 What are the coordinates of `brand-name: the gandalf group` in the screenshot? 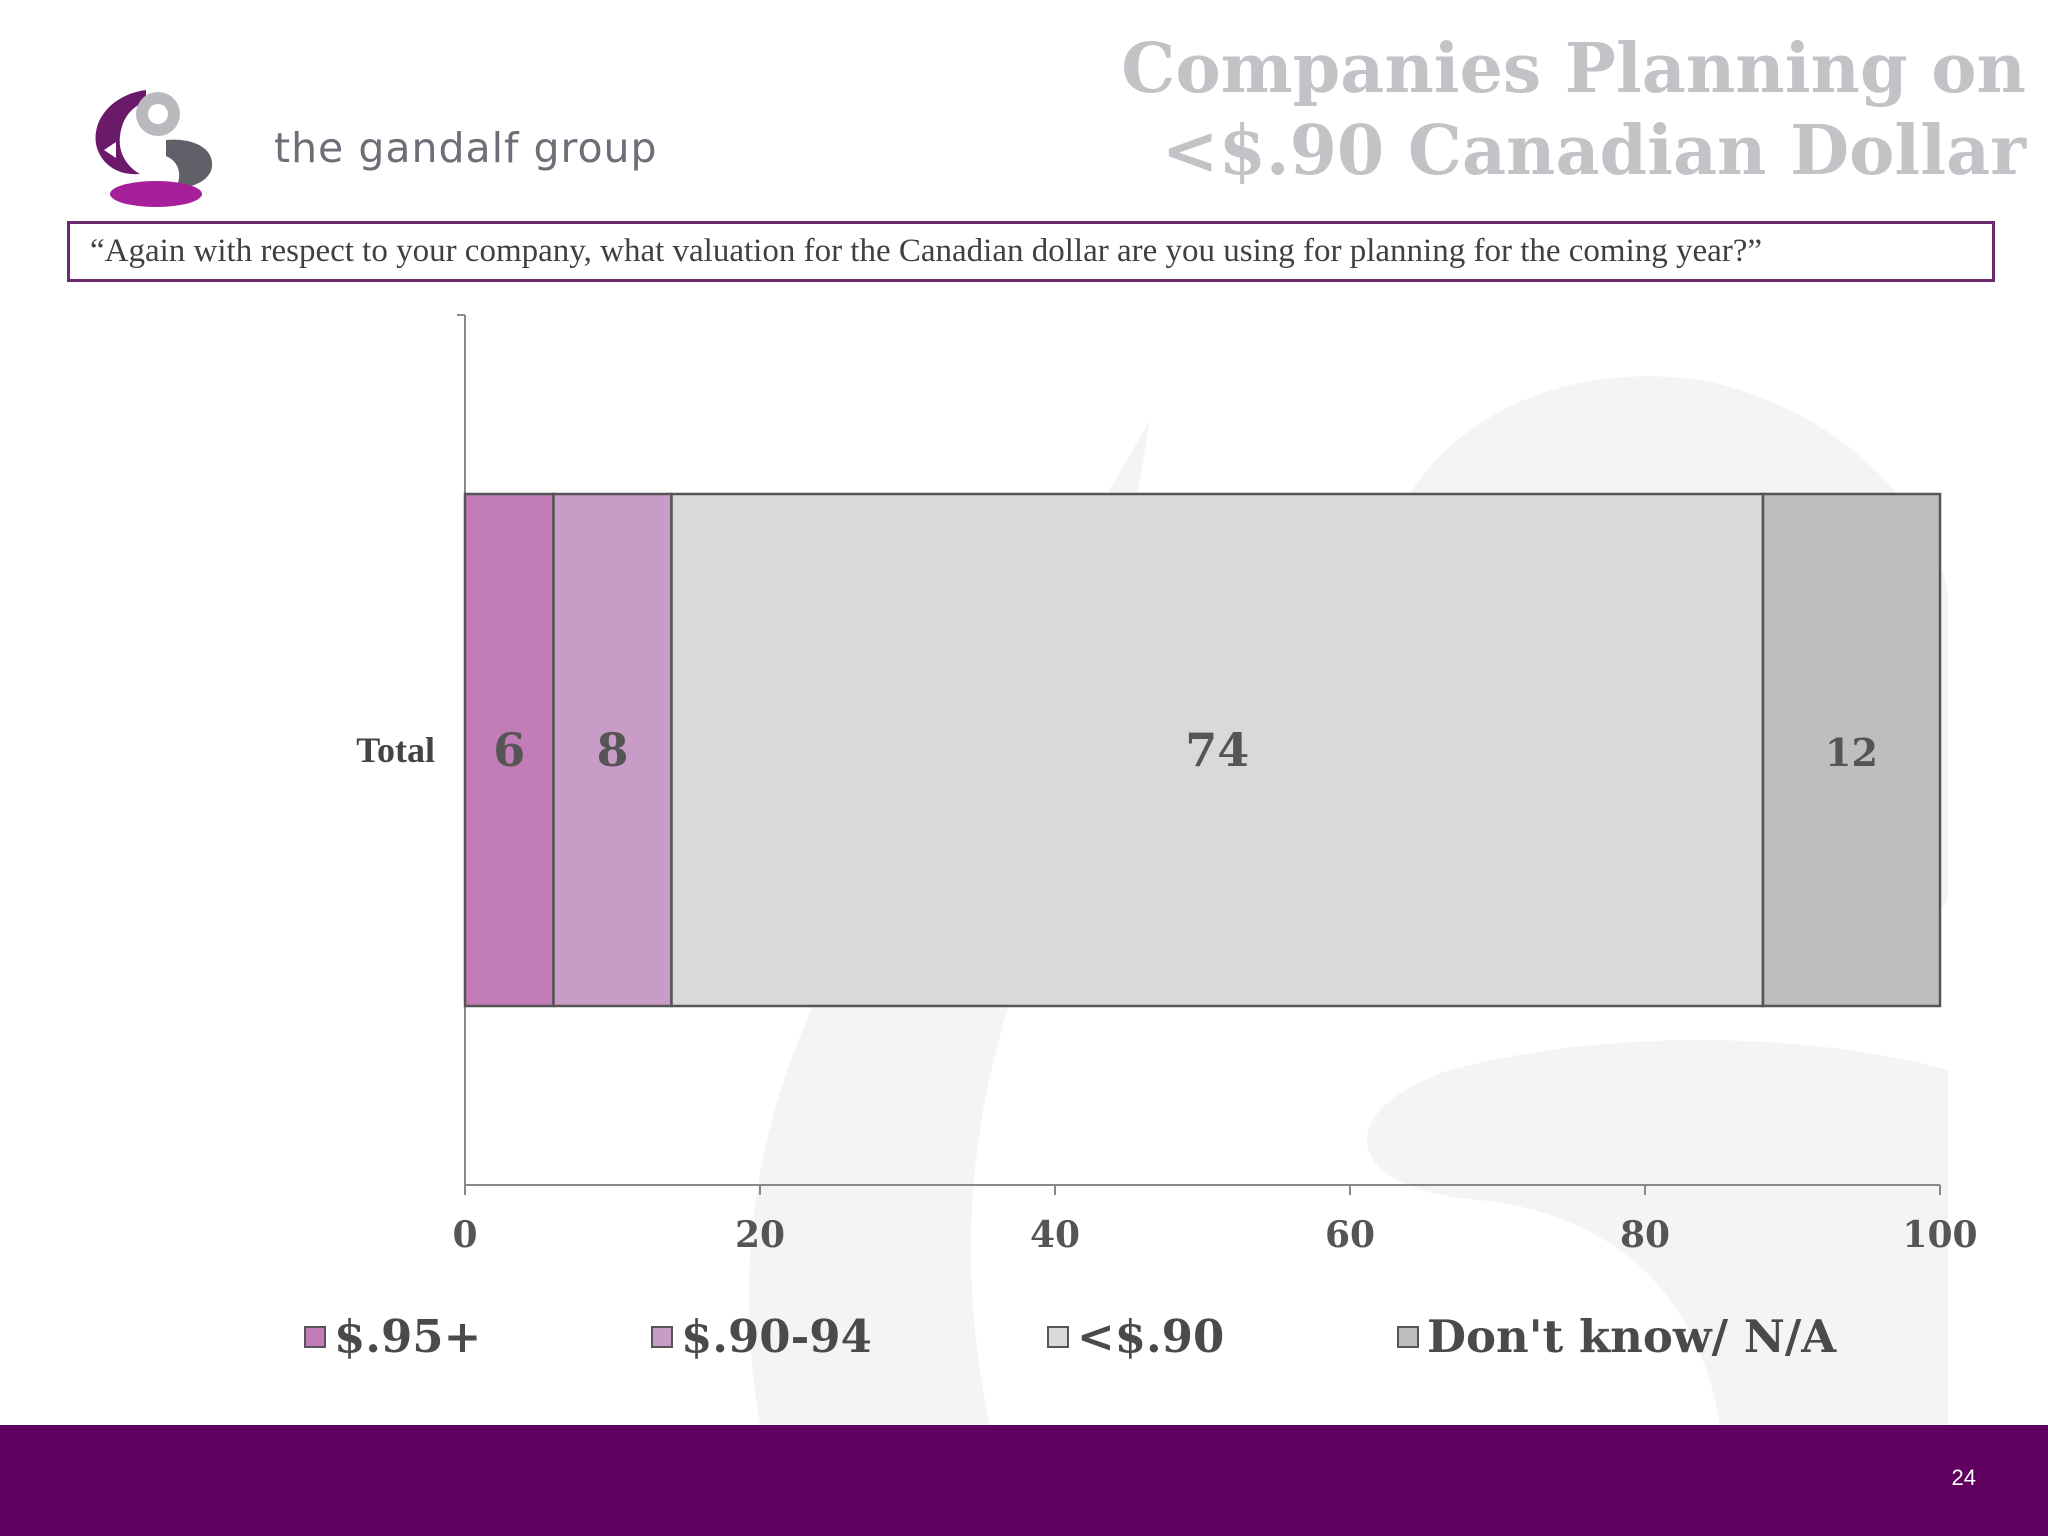 It's located at (466, 148).